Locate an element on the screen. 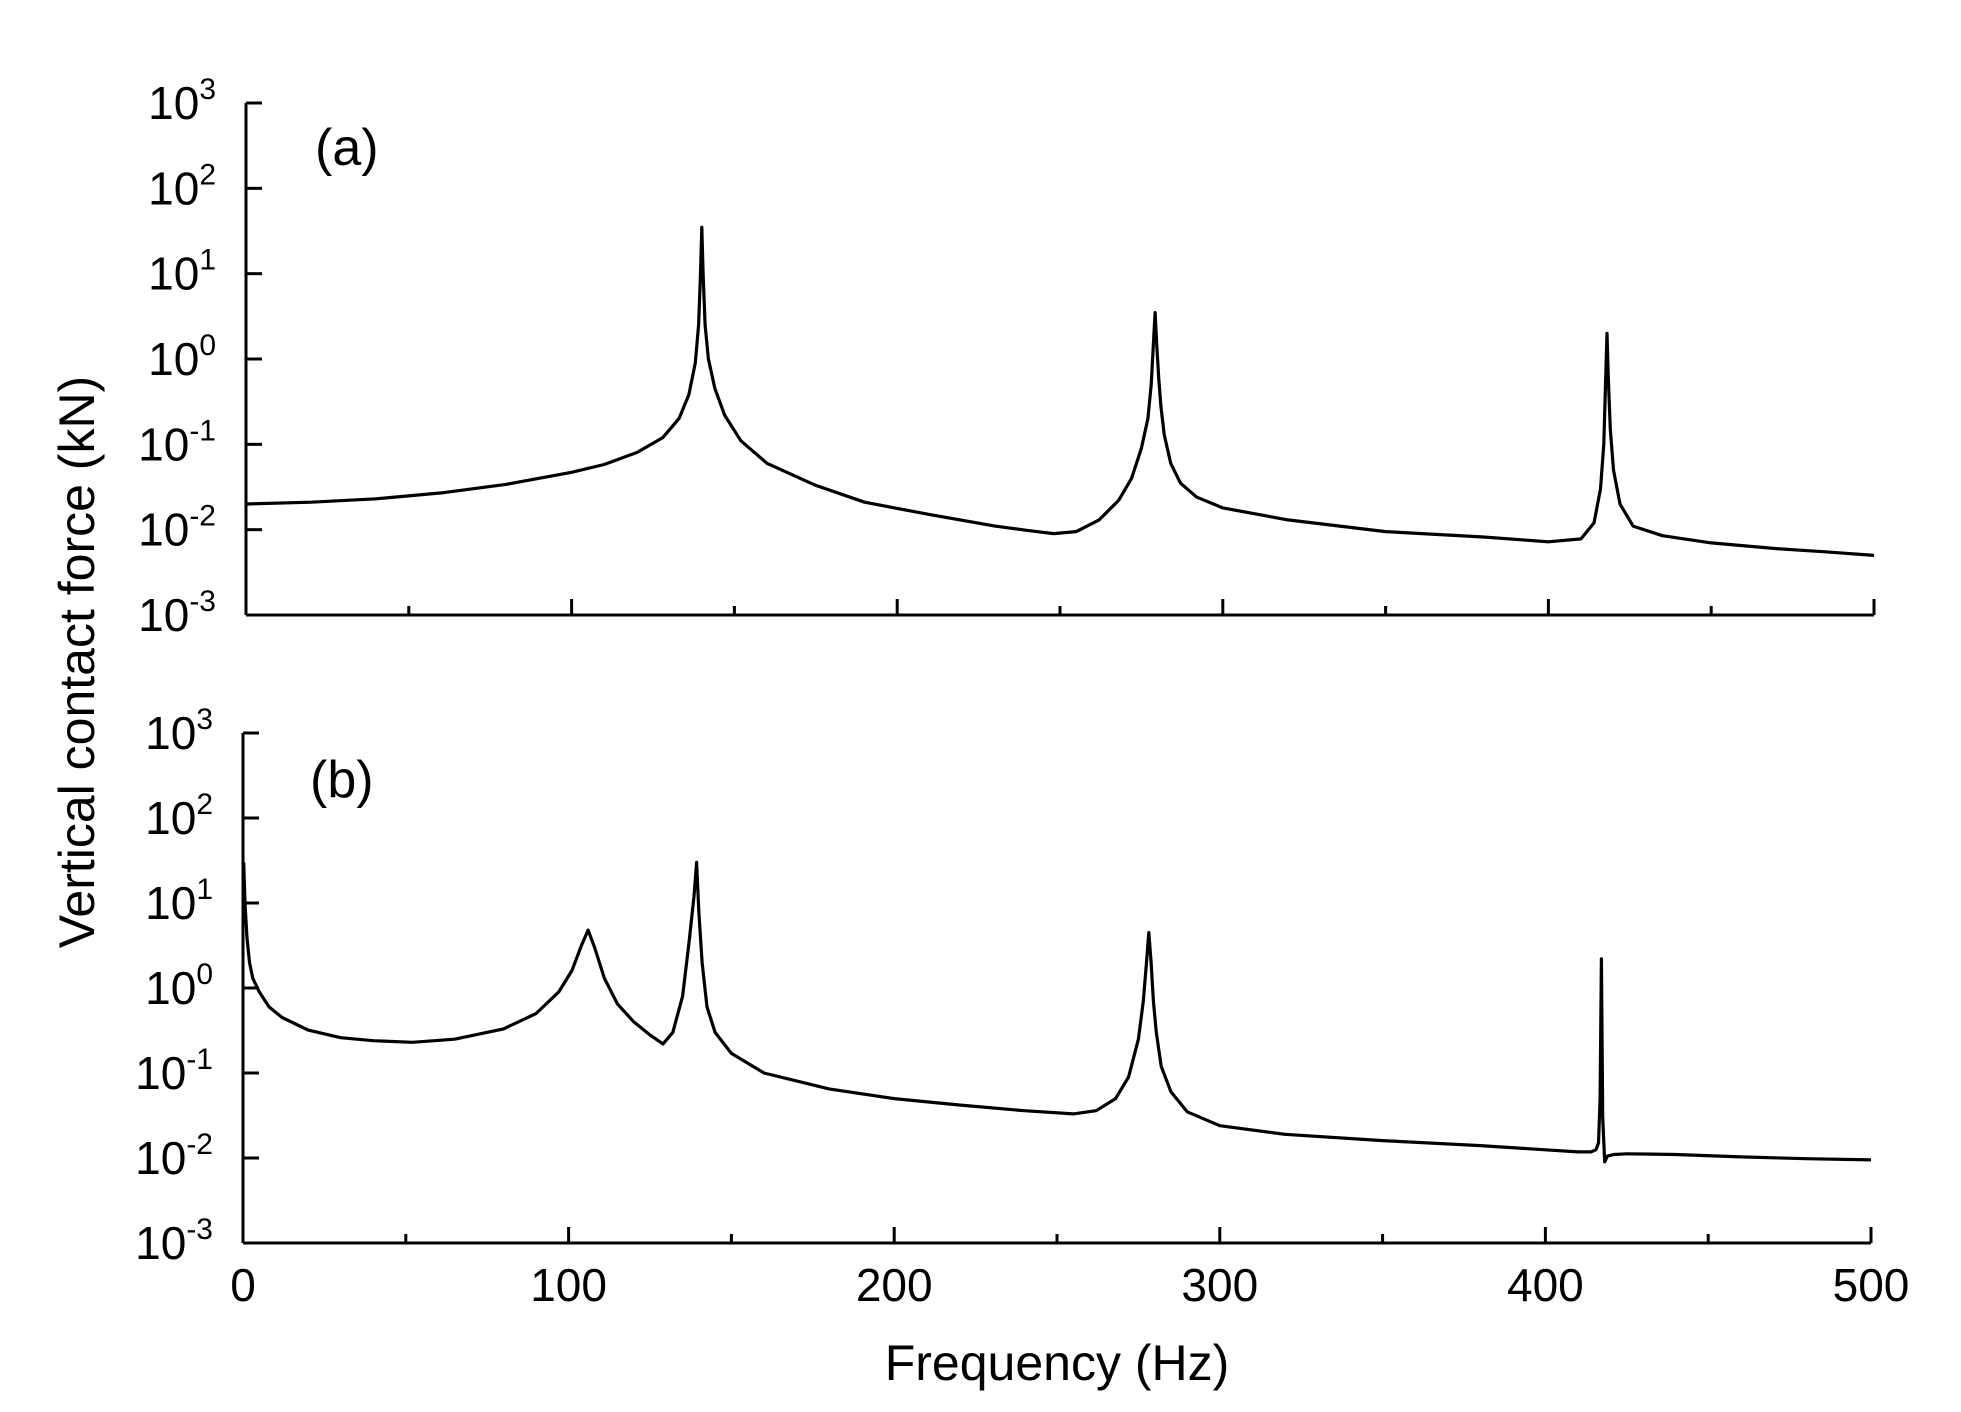  panel-a-y-tick-label-6: 10⁻³ is located at coordinates (177, 613).